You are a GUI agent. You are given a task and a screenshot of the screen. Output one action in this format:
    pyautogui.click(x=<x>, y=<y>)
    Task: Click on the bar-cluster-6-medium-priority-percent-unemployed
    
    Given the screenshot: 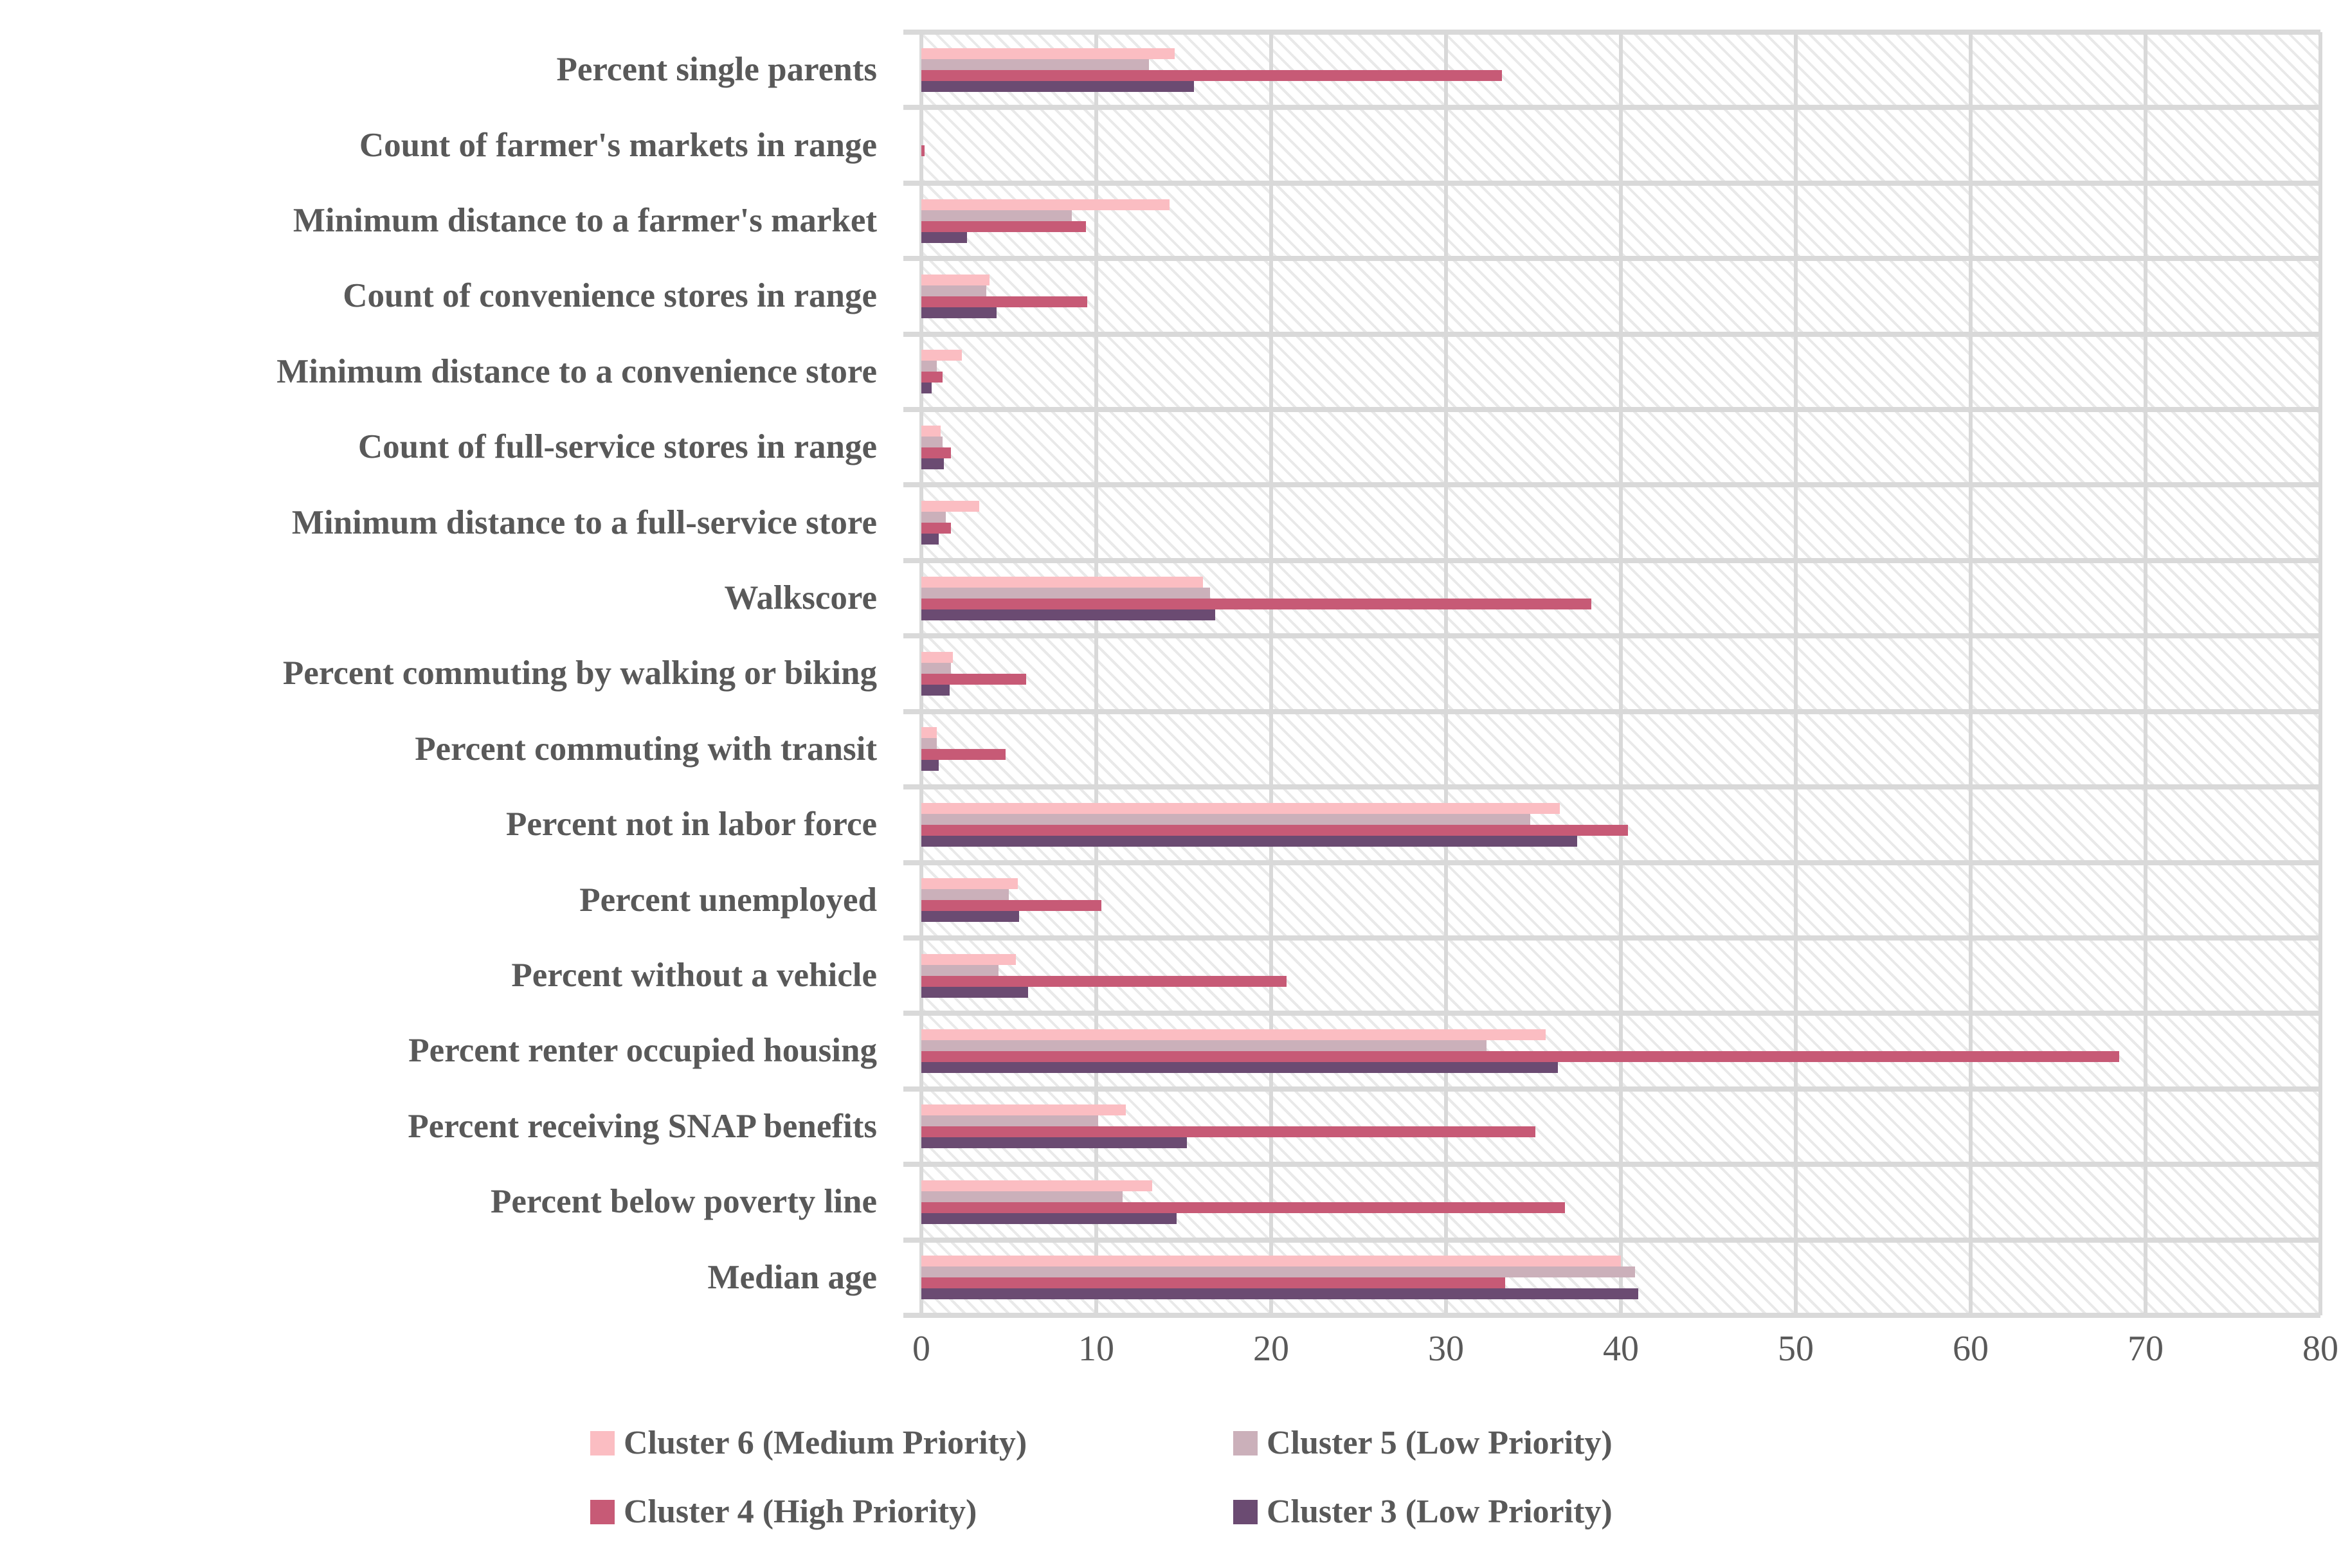 What is the action you would take?
    pyautogui.click(x=969, y=884)
    